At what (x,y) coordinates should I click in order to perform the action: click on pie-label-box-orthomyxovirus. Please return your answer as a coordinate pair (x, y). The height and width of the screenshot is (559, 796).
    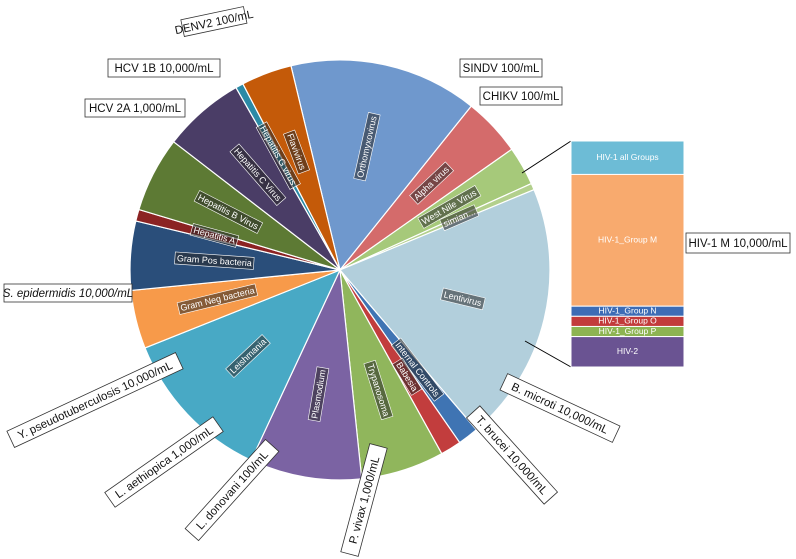
    Looking at the image, I should click on (367, 147).